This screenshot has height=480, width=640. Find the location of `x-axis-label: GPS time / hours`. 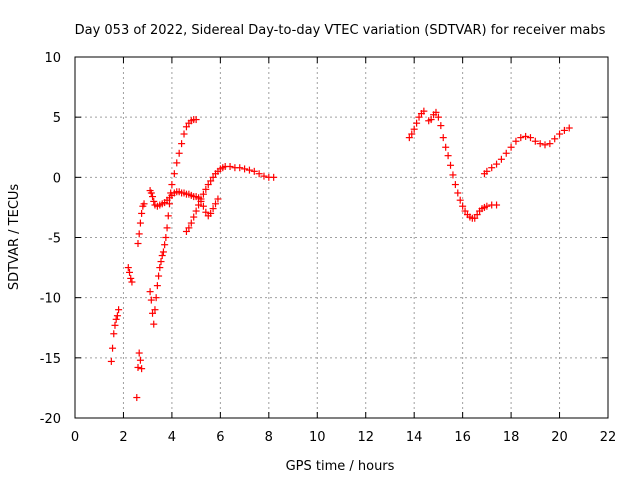

x-axis-label: GPS time / hours is located at coordinates (340, 466).